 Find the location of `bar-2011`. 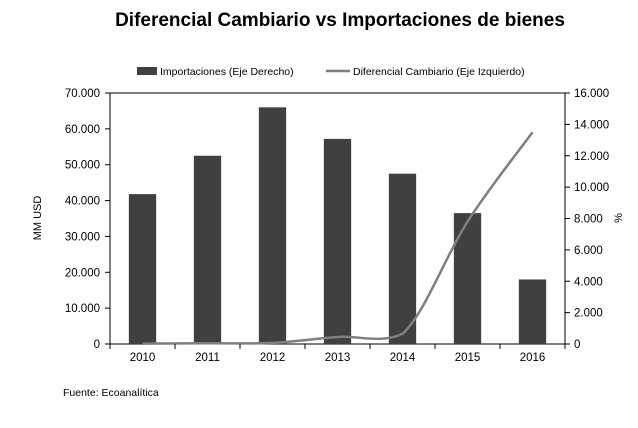

bar-2011 is located at coordinates (207, 249).